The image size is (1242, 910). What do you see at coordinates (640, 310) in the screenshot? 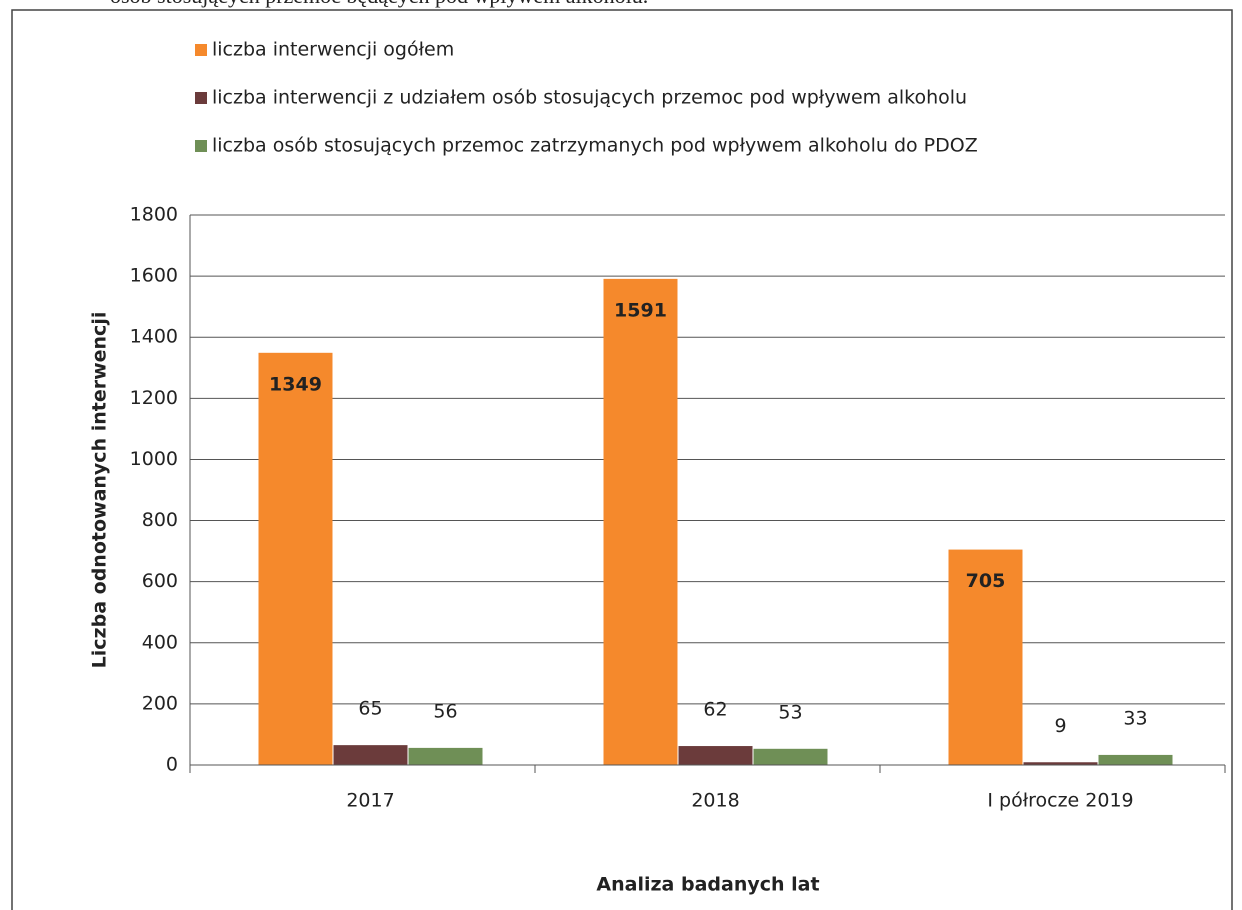
I see `value-label: 1591` at bounding box center [640, 310].